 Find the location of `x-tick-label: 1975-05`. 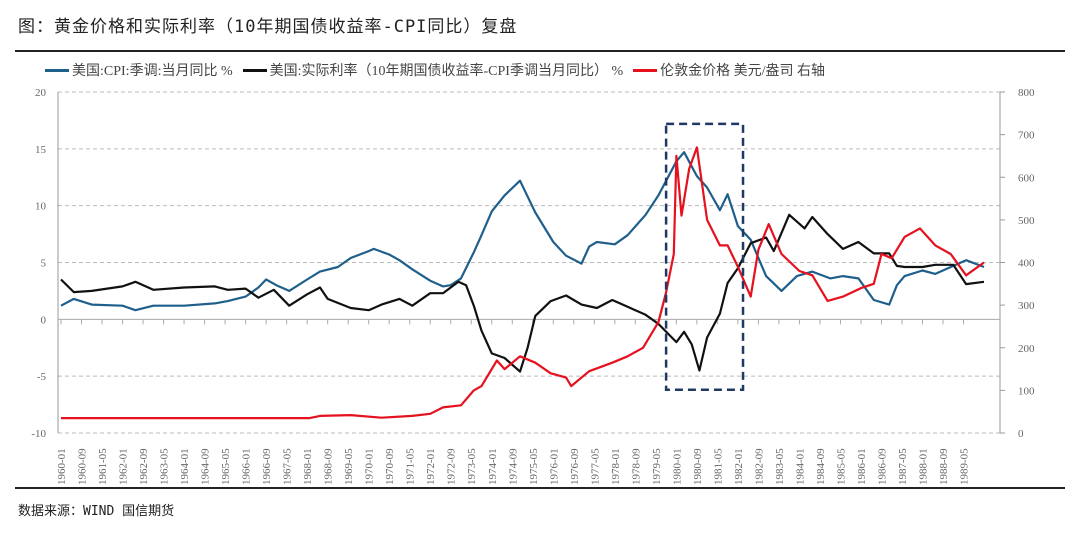

x-tick-label: 1975-05 is located at coordinates (534, 466).